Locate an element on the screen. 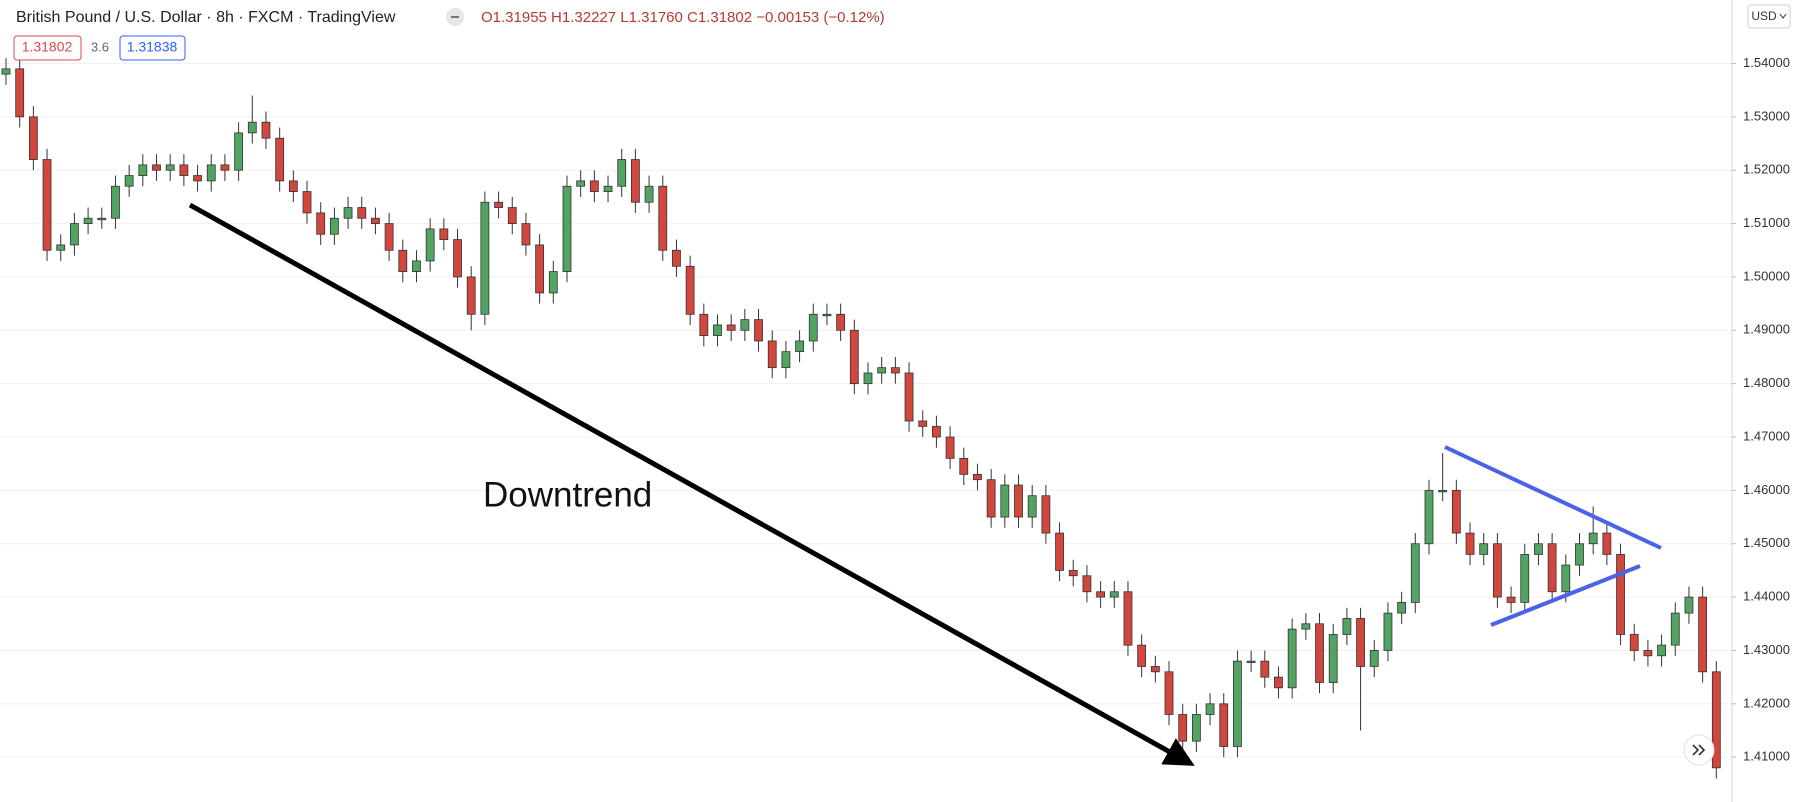 Image resolution: width=1805 pixels, height=802 pixels. y-tick-label: 1.43000 is located at coordinates (1766, 649).